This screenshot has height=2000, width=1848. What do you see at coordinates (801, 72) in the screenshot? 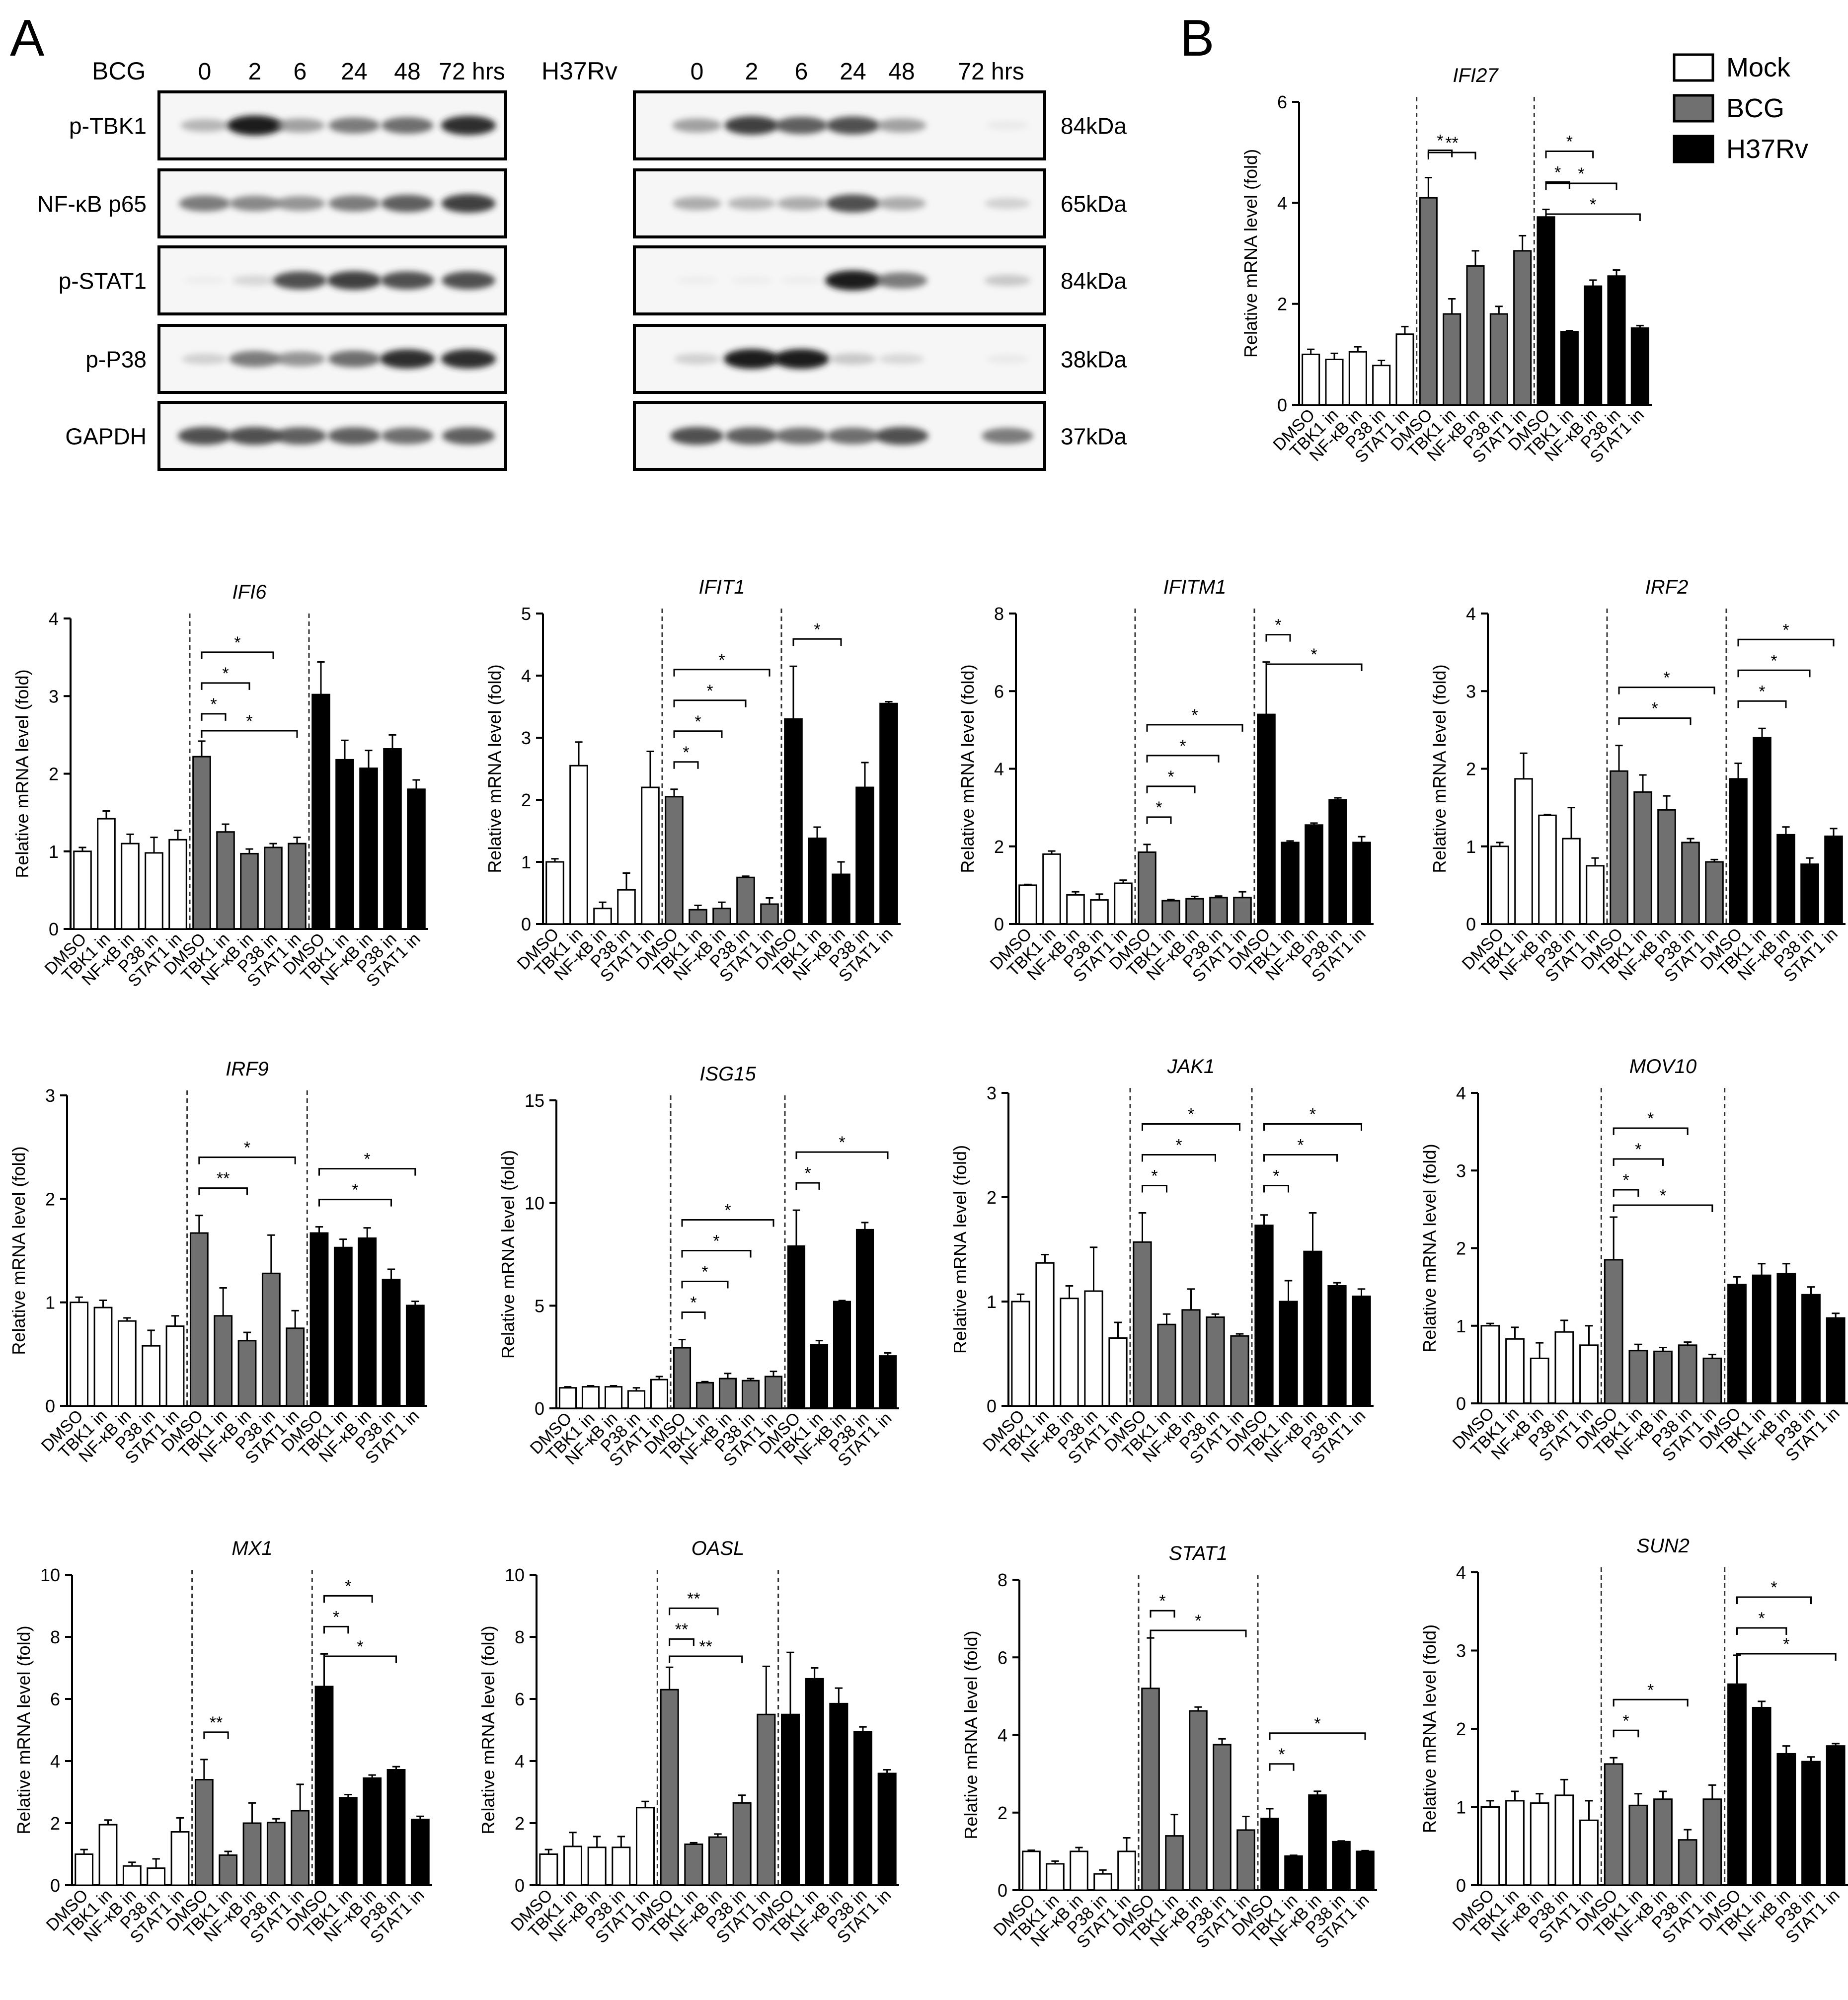
I see `blot-timepoint-h37rv: 6` at bounding box center [801, 72].